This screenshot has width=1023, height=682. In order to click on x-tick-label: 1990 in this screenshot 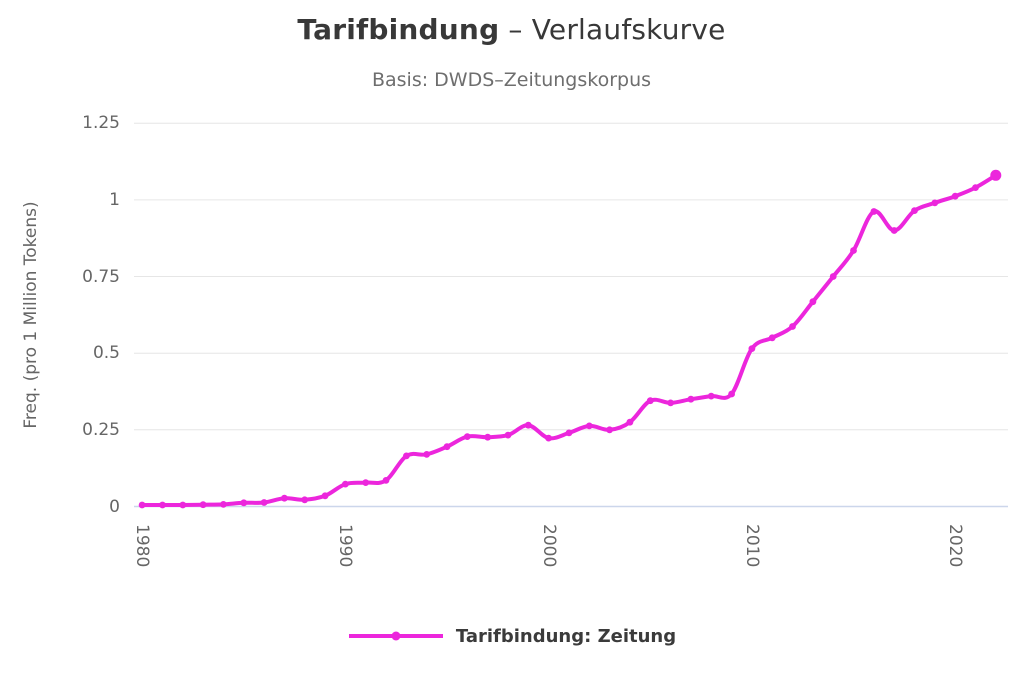, I will do `click(345, 546)`.